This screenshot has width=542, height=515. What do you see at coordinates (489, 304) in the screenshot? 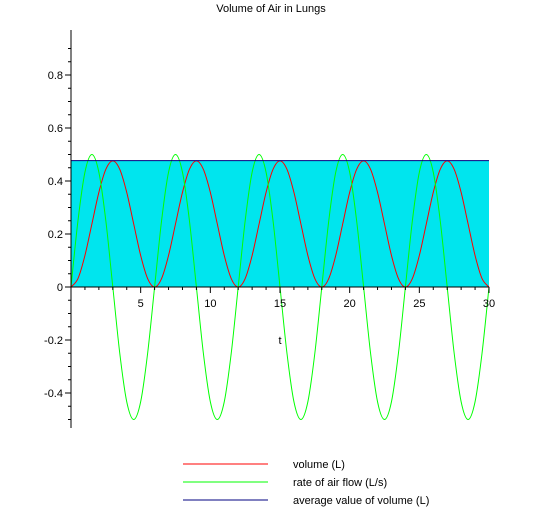
I see `x-tick-label: 30` at bounding box center [489, 304].